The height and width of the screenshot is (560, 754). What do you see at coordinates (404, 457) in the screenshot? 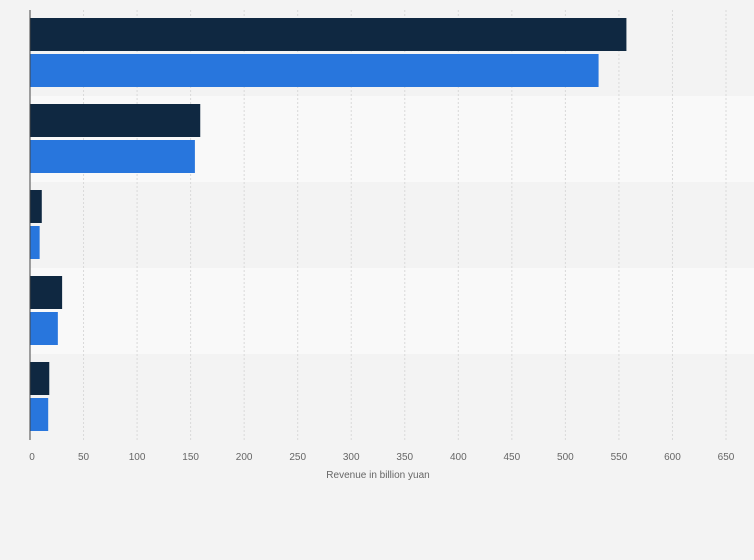
I see `x-tick-label: 350` at bounding box center [404, 457].